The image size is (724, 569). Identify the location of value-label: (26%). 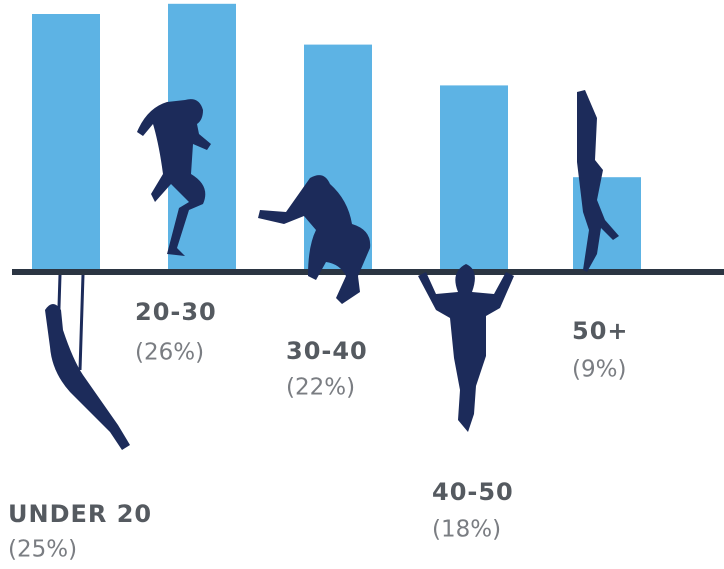
(169, 353).